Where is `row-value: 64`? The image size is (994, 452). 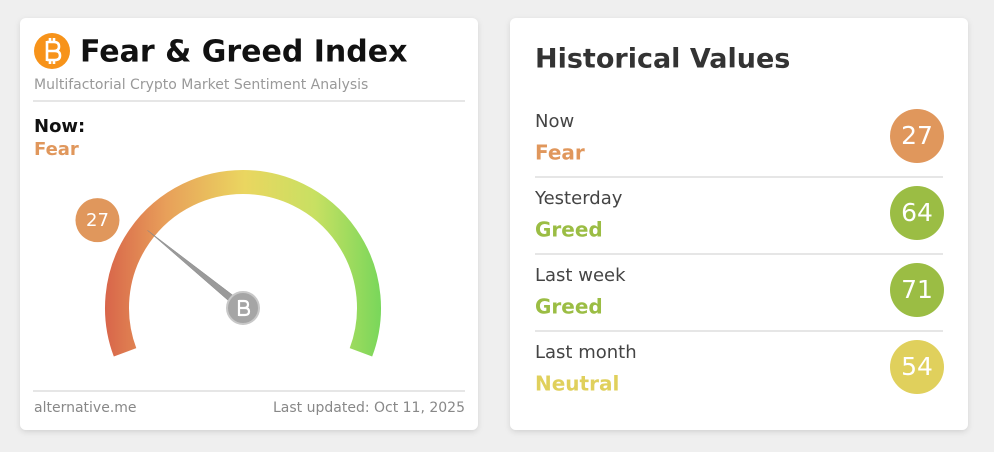 row-value: 64 is located at coordinates (917, 212).